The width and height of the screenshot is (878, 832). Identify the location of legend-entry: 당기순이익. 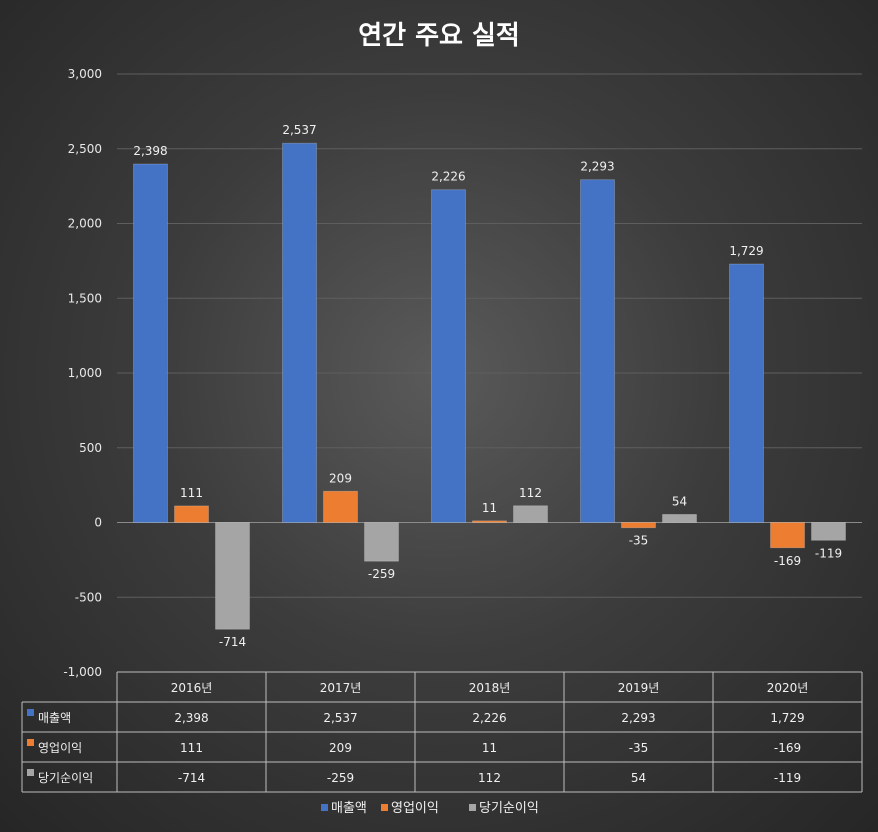
(509, 808).